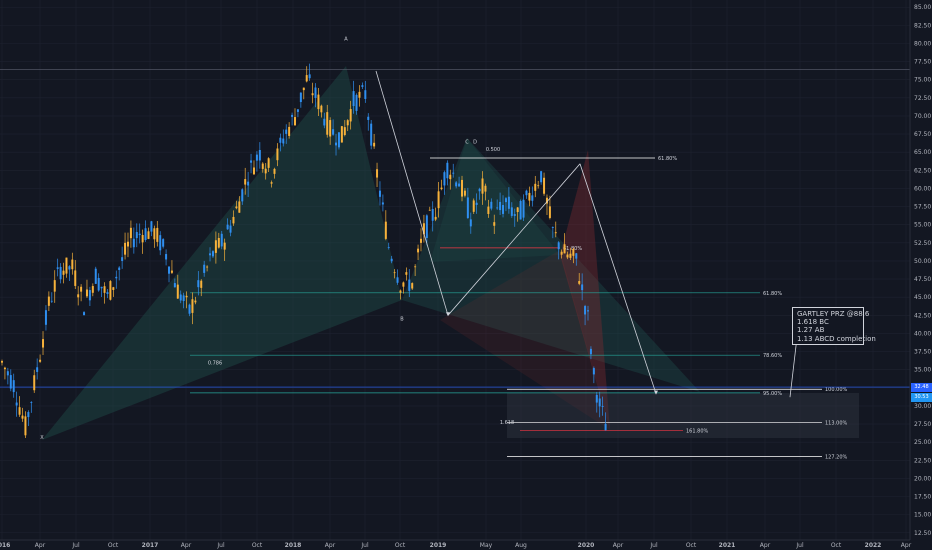  What do you see at coordinates (922, 333) in the screenshot?
I see `y-tick-label: 40.00` at bounding box center [922, 333].